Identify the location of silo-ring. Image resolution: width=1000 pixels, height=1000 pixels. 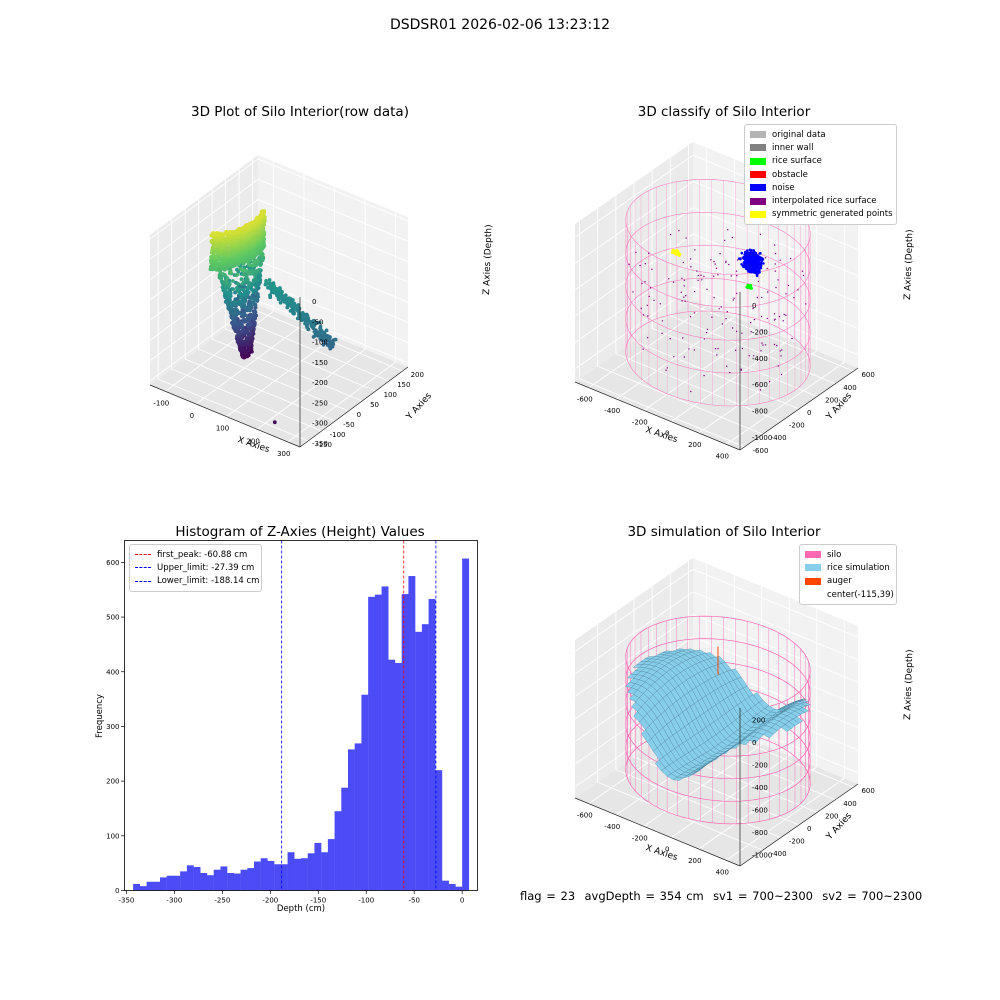
(718, 325).